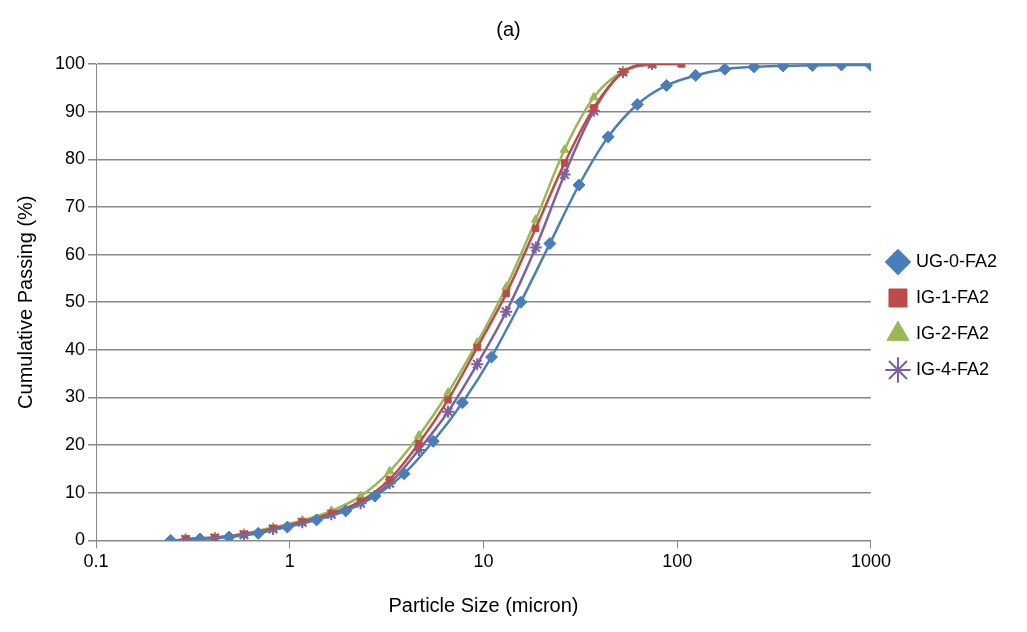 This screenshot has width=1027, height=632. Describe the element at coordinates (483, 604) in the screenshot. I see `x-axis-title: Particle Size (micron)` at that location.